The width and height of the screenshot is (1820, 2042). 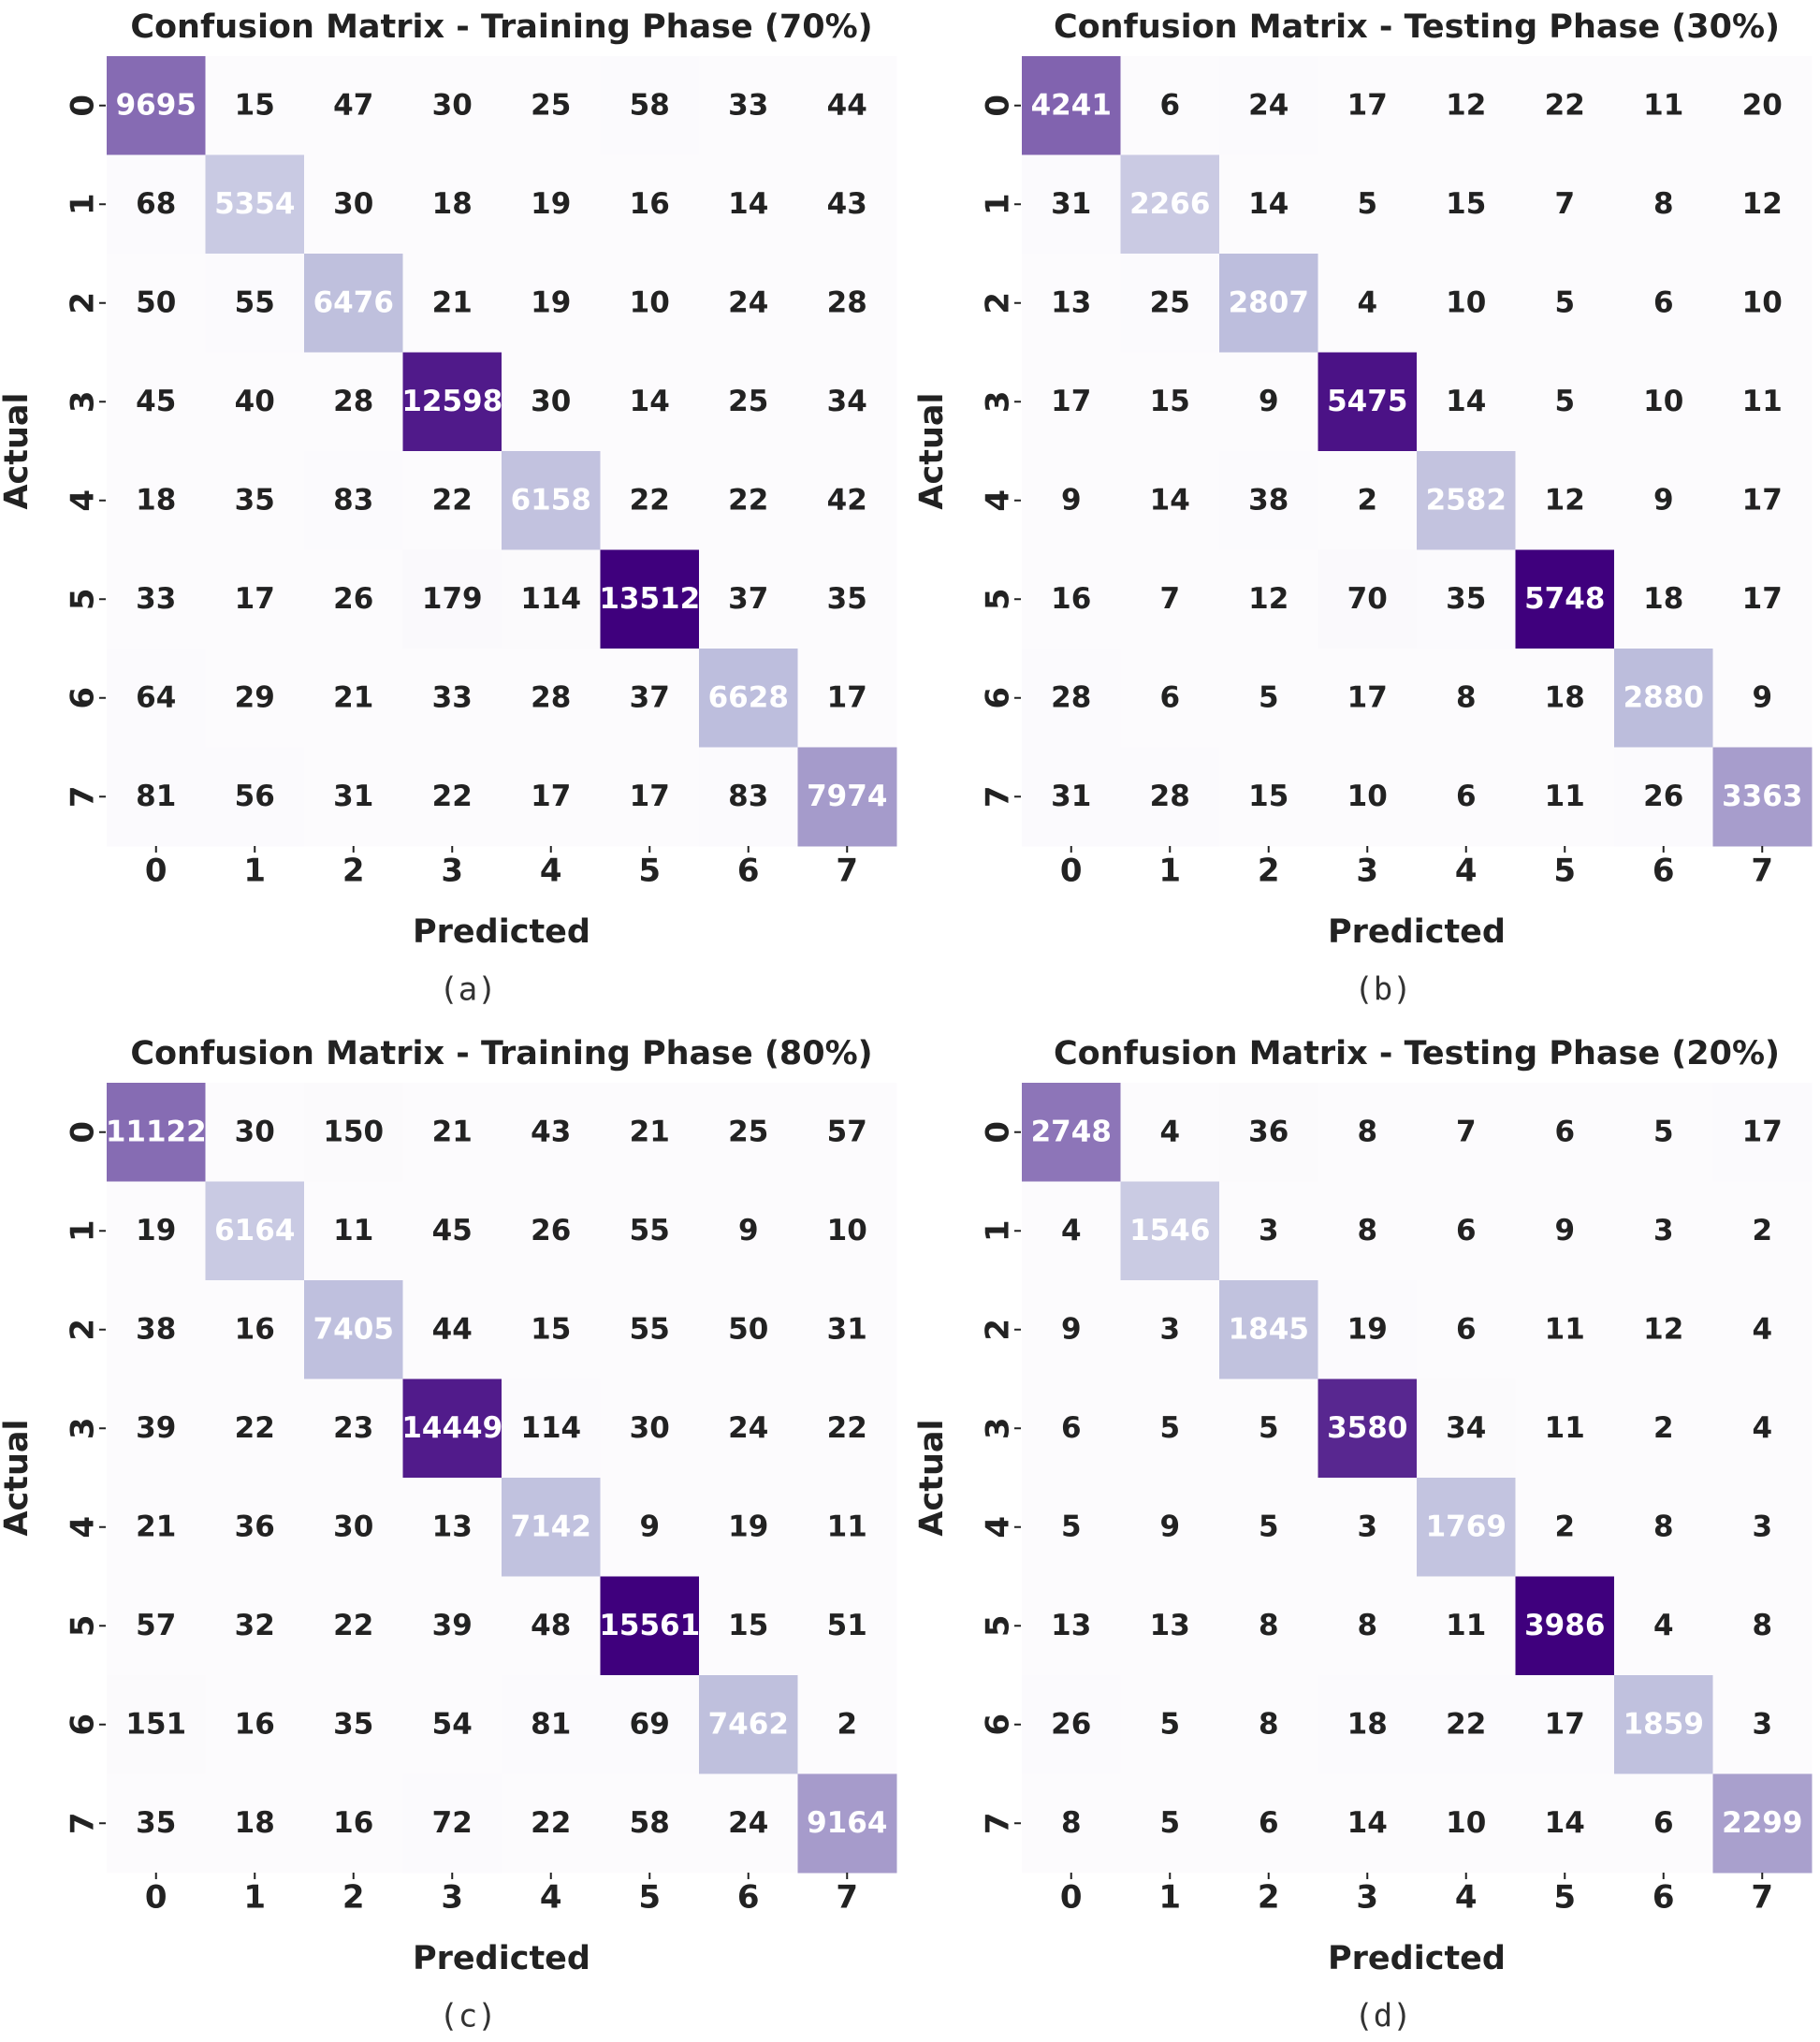 I want to click on cell-value-label: 55, so click(x=650, y=1230).